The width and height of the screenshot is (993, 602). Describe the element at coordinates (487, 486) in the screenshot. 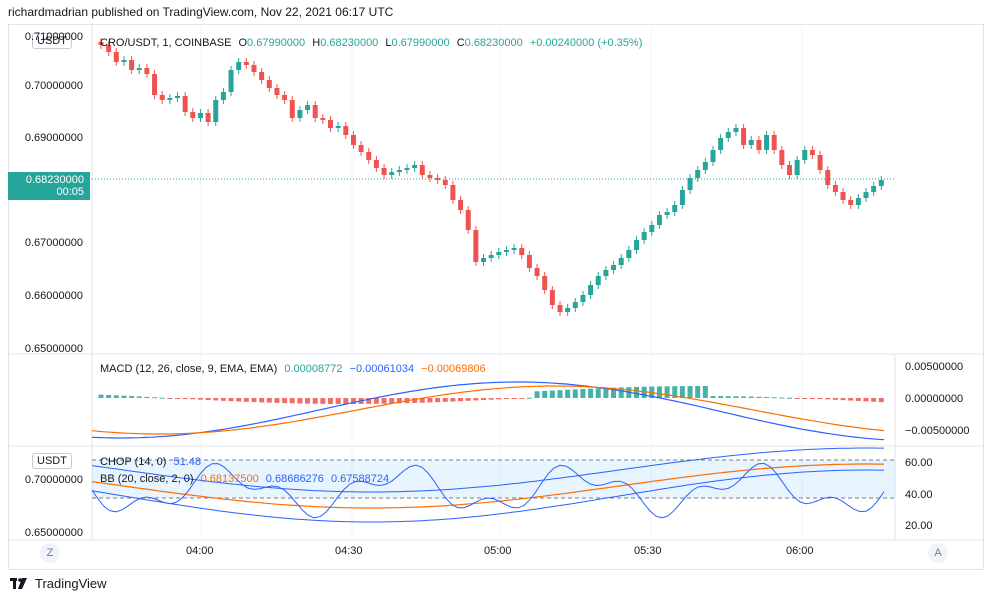

I see `bb-basis-line` at that location.